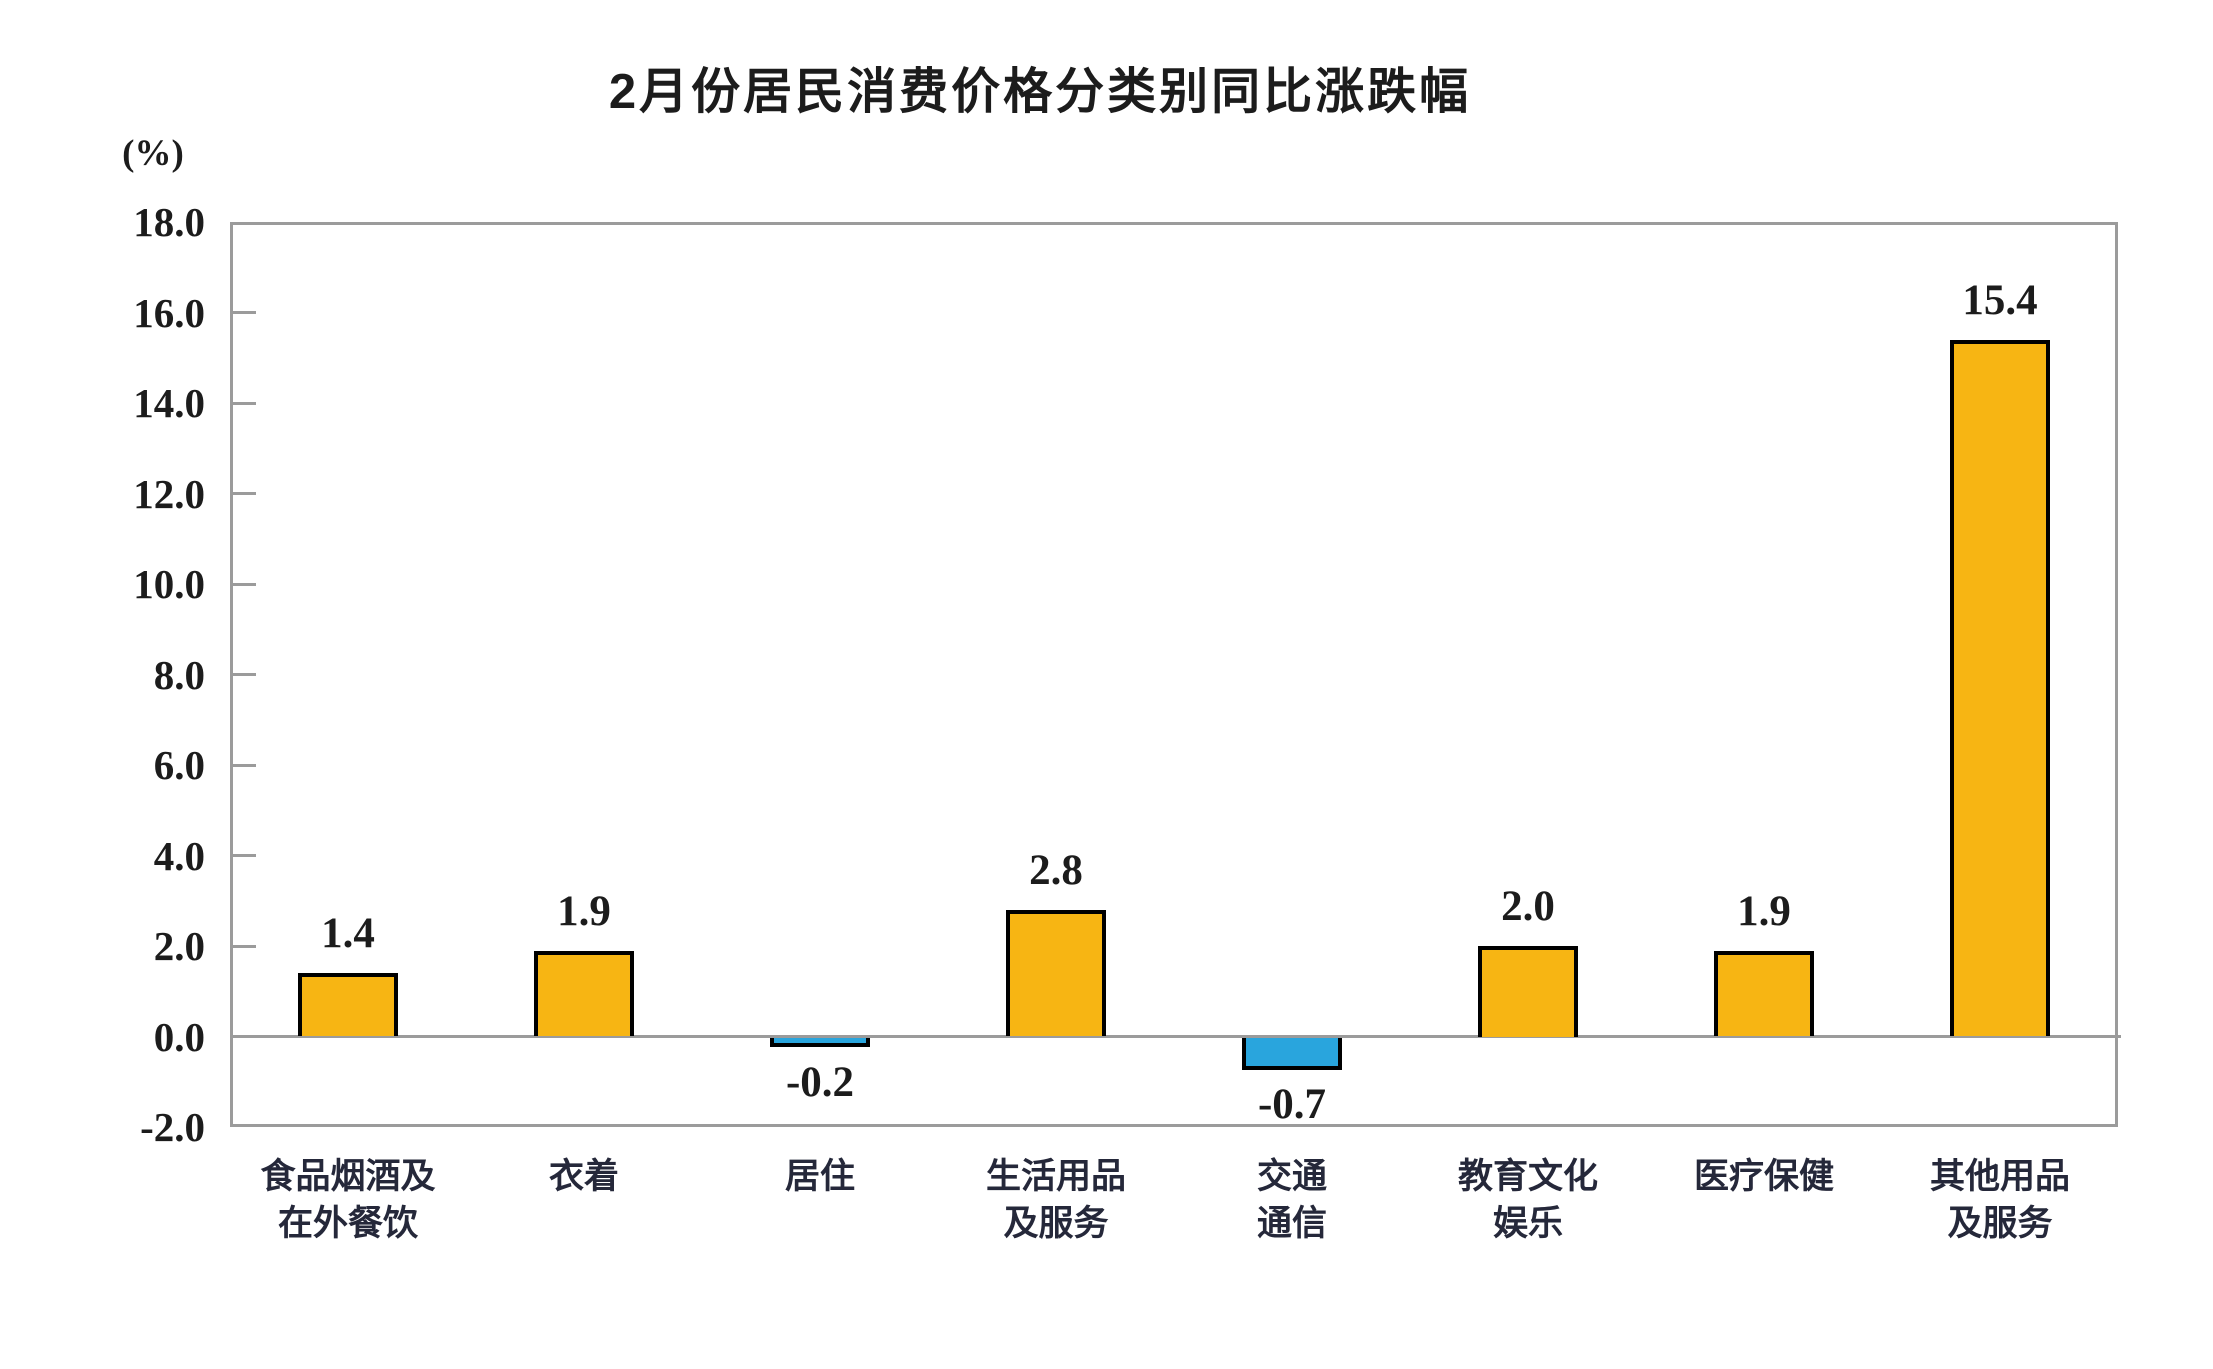 Image resolution: width=2213 pixels, height=1369 pixels. Describe the element at coordinates (1291, 1223) in the screenshot. I see `x-axis-category-label-line: 通信` at that location.